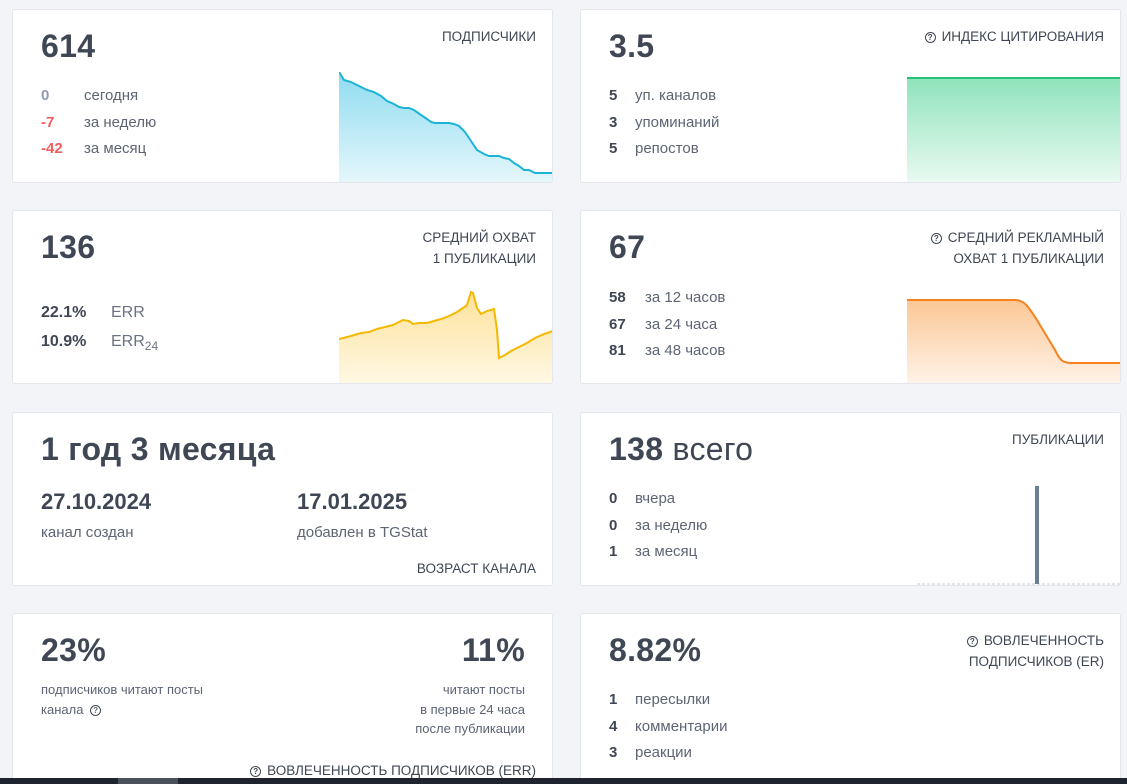 Image resolution: width=1127 pixels, height=784 pixels. Describe the element at coordinates (148, 781) in the screenshot. I see `scrollbar-thumb` at that location.